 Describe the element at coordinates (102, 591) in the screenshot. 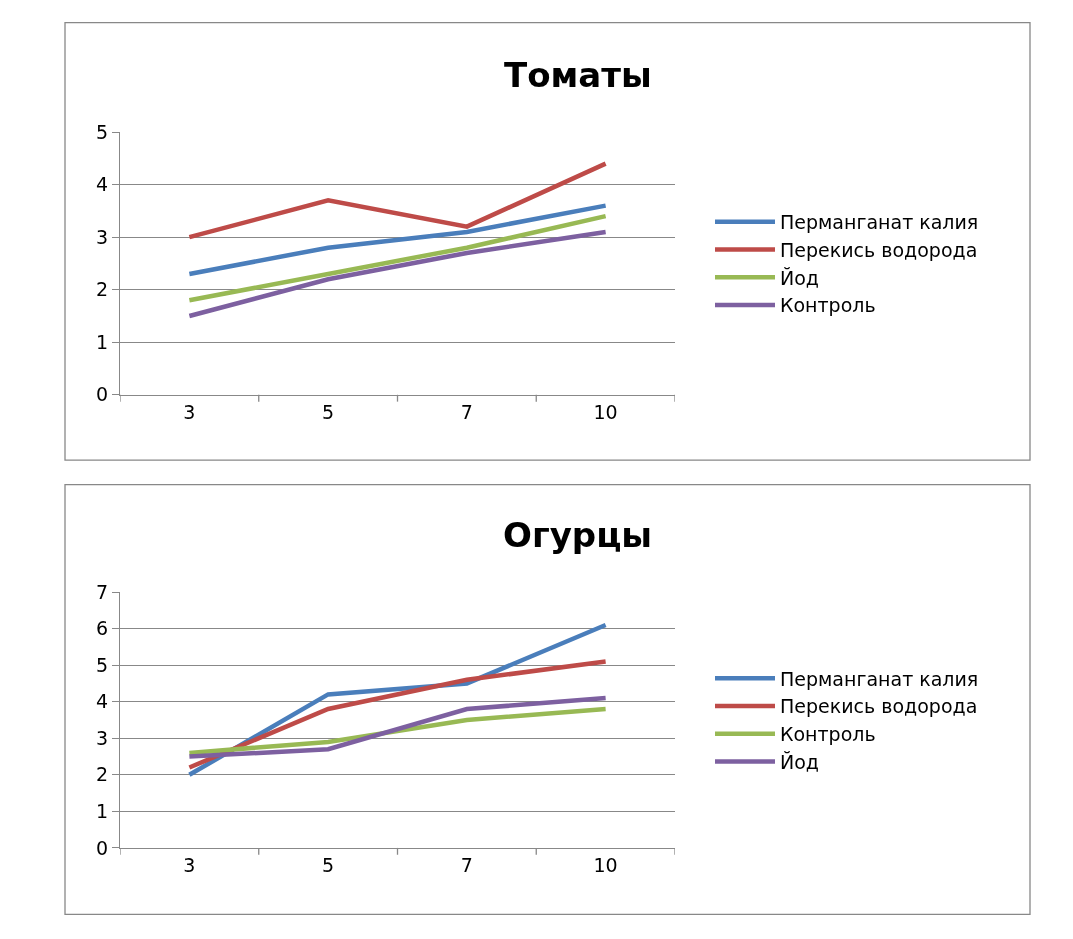

I see `y-tick-label: 7` at that location.